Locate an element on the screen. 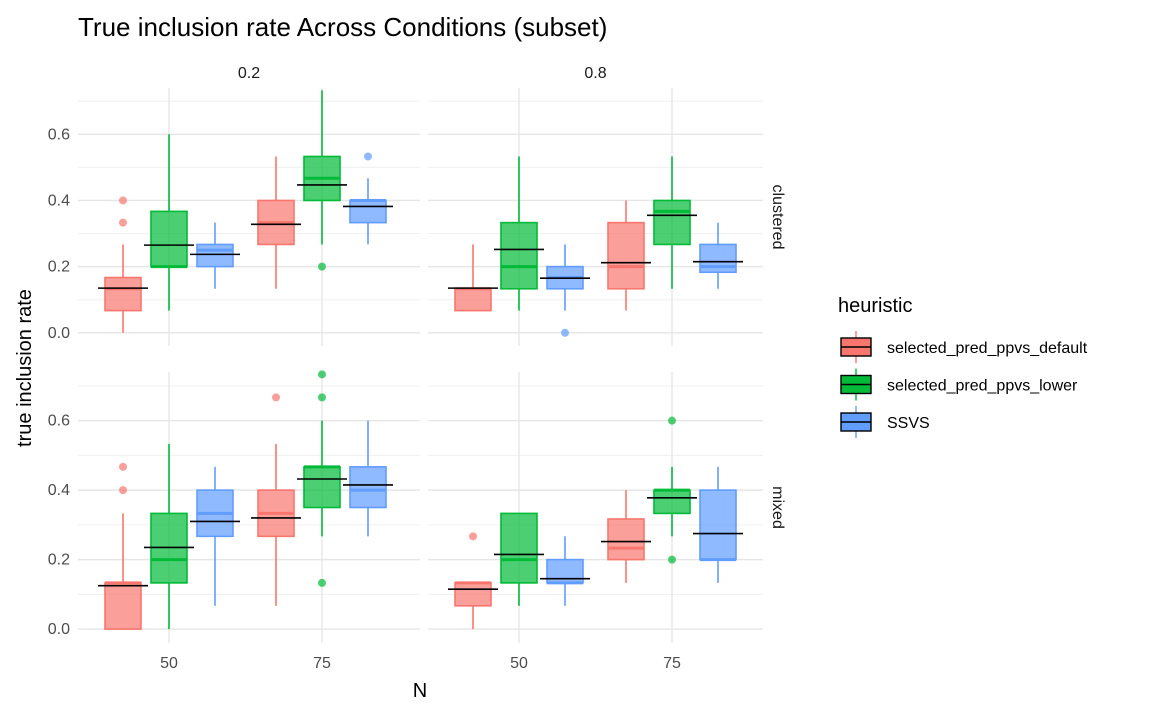  row-strip-label: mixed is located at coordinates (777, 507).